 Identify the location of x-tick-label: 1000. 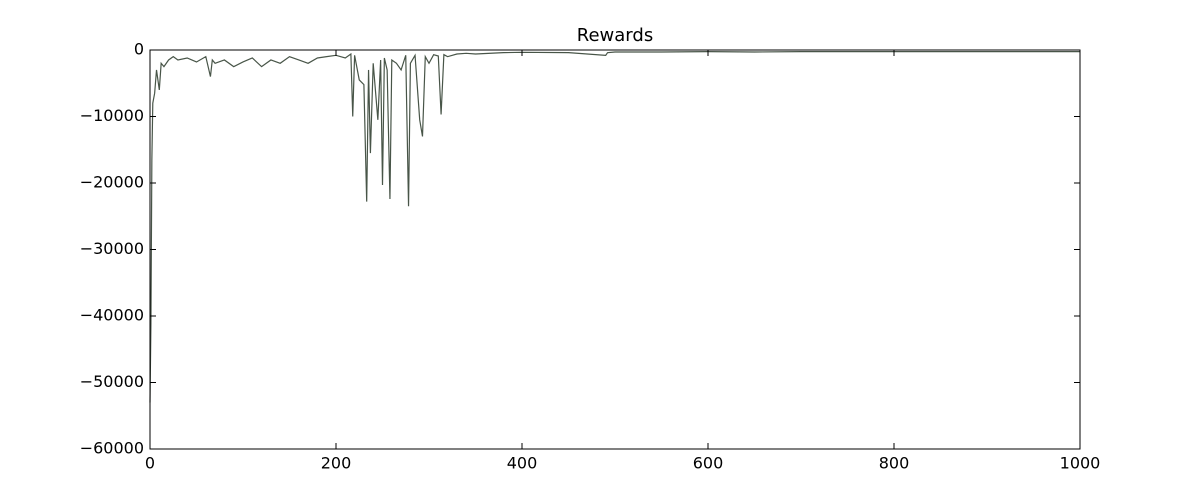
(1080, 463).